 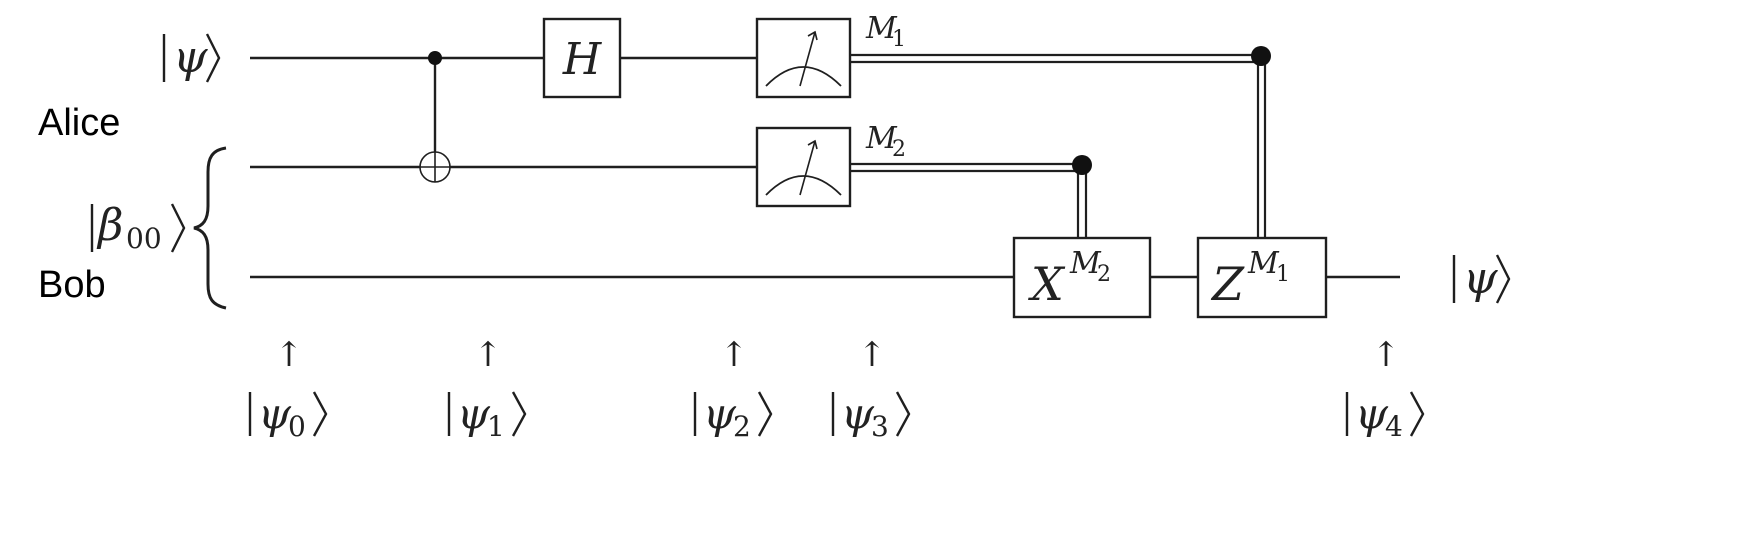 I want to click on state-subscript: 2, so click(x=742, y=426).